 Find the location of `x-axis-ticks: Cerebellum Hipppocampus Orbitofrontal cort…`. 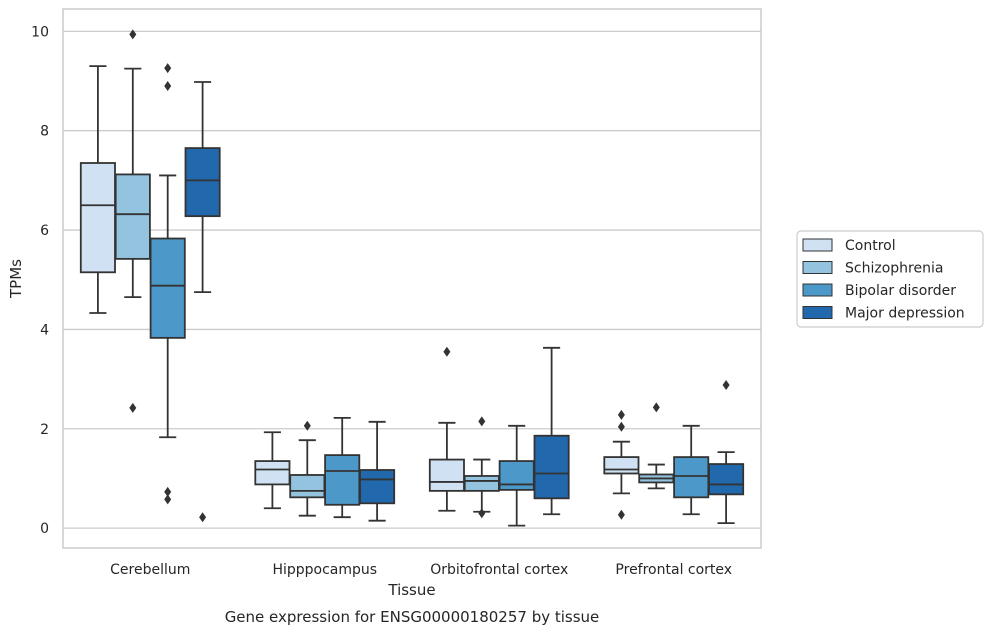

x-axis-ticks: Cerebellum Hipppocampus Orbitofrontal cort… is located at coordinates (421, 570).